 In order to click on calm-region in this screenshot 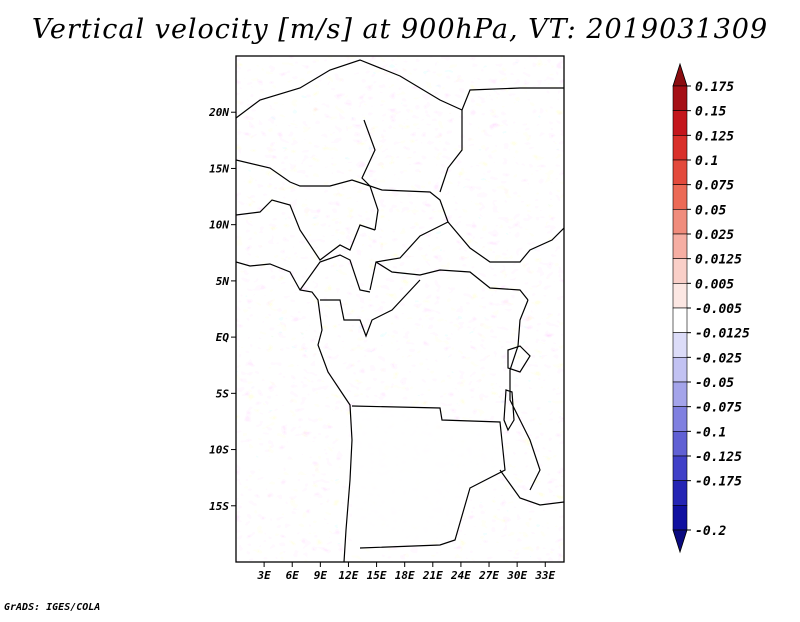, I will do `click(428, 477)`.